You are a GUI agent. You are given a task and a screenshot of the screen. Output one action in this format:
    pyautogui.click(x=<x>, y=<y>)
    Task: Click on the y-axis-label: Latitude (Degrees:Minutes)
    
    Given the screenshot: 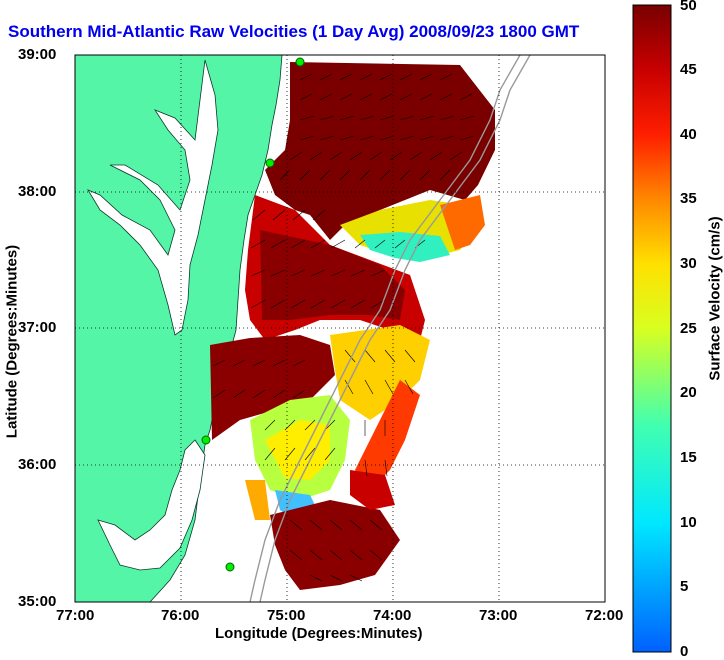 What is the action you would take?
    pyautogui.click(x=12, y=341)
    